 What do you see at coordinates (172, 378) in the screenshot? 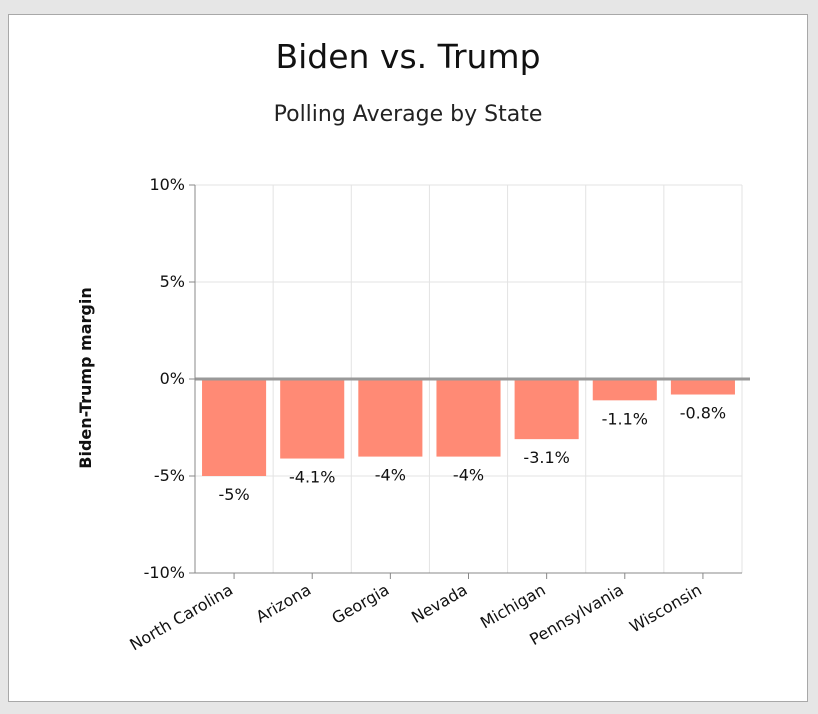
I see `y-tick-label: 0%` at bounding box center [172, 378].